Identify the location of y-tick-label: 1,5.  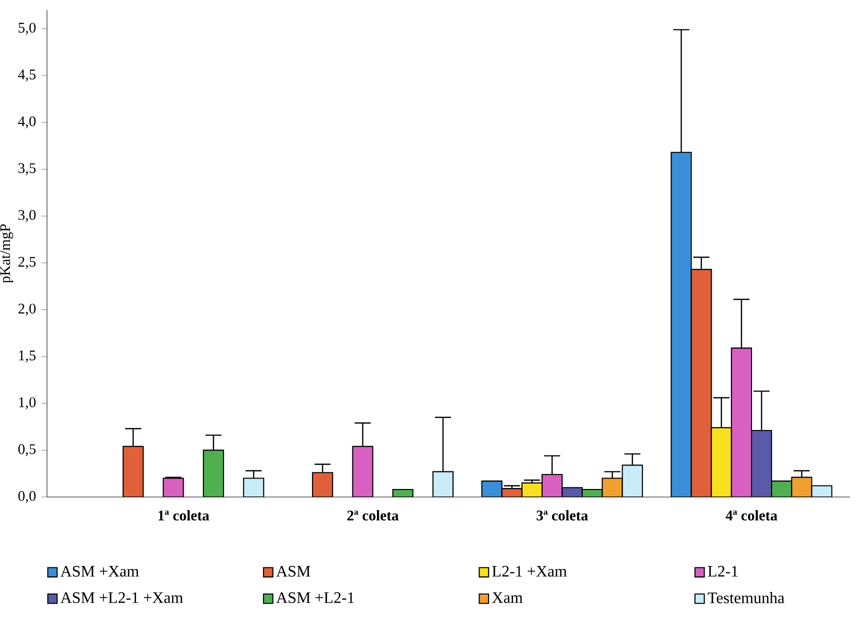
(27, 356).